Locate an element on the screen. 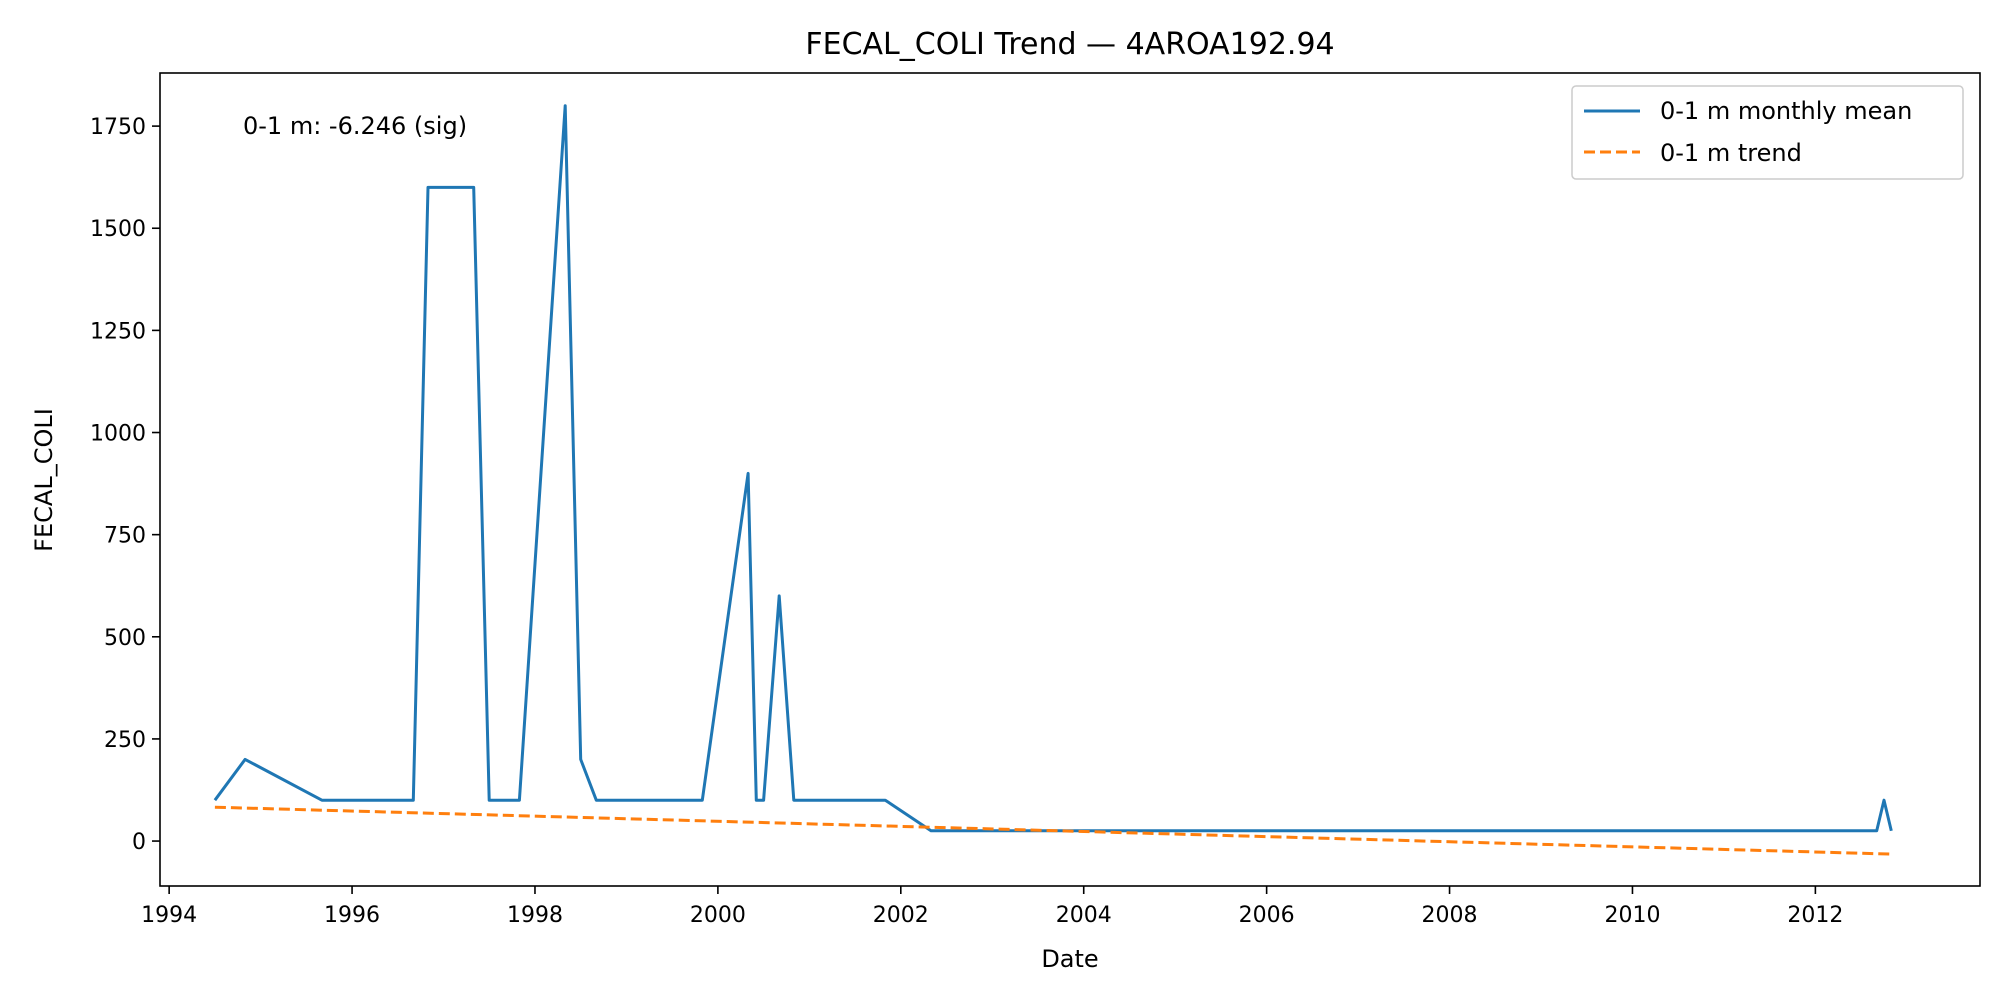 This screenshot has width=2000, height=1000. legend-label-trend: 0-1 m trend is located at coordinates (1731, 153).